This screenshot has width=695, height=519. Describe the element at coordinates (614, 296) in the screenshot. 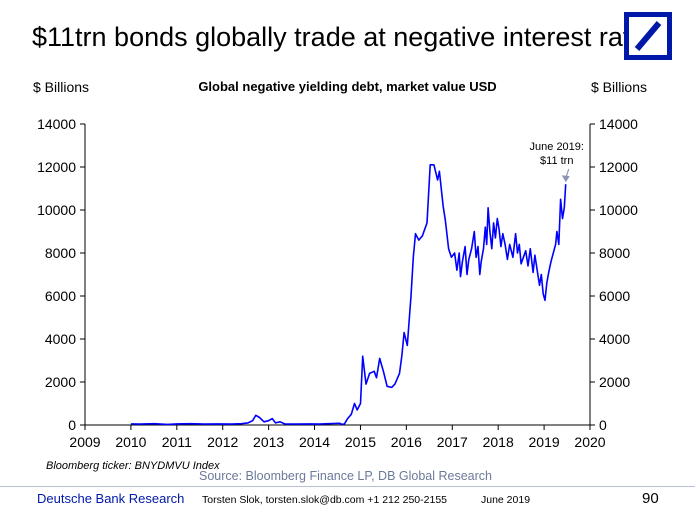

I see `y-tick-label-right: 6000` at that location.